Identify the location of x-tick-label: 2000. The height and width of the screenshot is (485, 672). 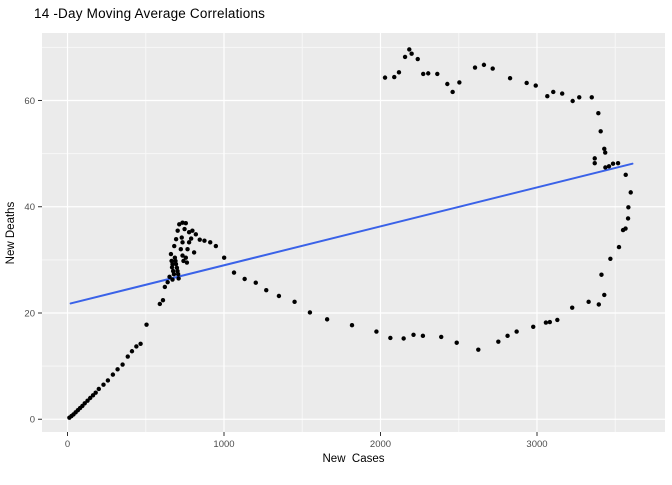
(380, 444).